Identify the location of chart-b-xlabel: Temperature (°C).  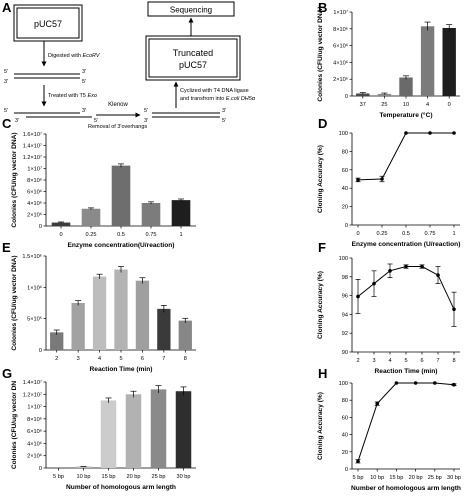
(405, 115).